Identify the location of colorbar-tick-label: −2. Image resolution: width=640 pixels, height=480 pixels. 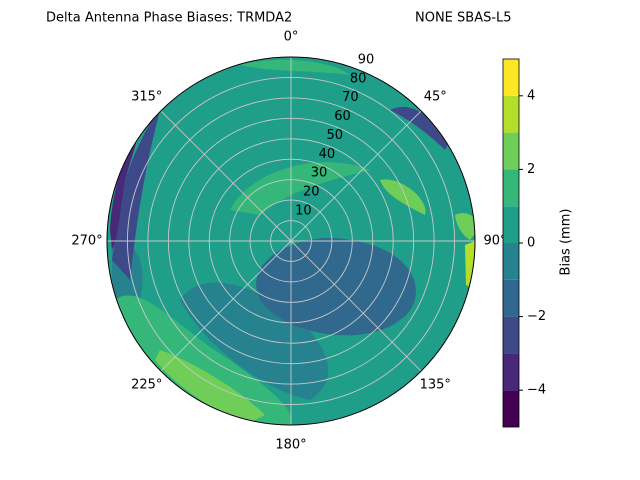
(536, 316).